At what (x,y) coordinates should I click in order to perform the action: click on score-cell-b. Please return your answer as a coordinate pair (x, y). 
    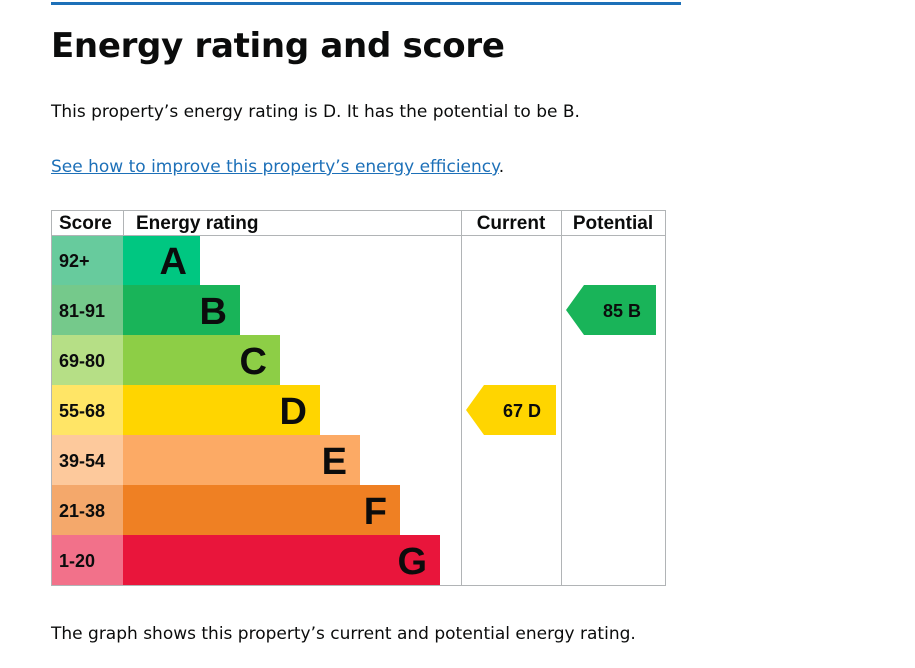
    Looking at the image, I should click on (87, 310).